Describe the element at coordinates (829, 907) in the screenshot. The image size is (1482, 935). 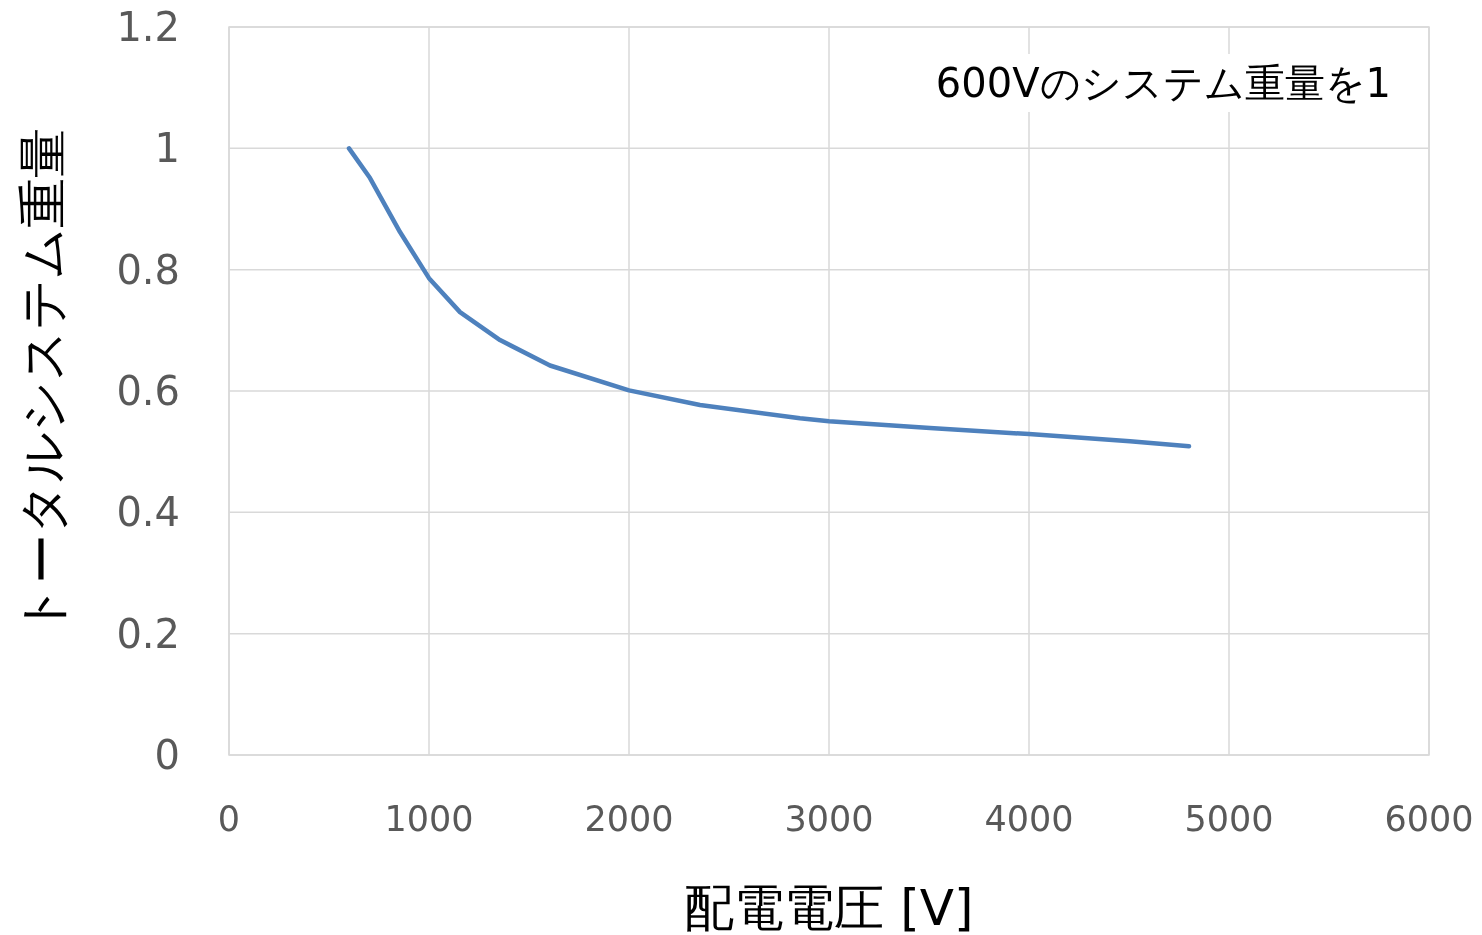
I see `x-axis-title: 配電電圧 [V]` at that location.